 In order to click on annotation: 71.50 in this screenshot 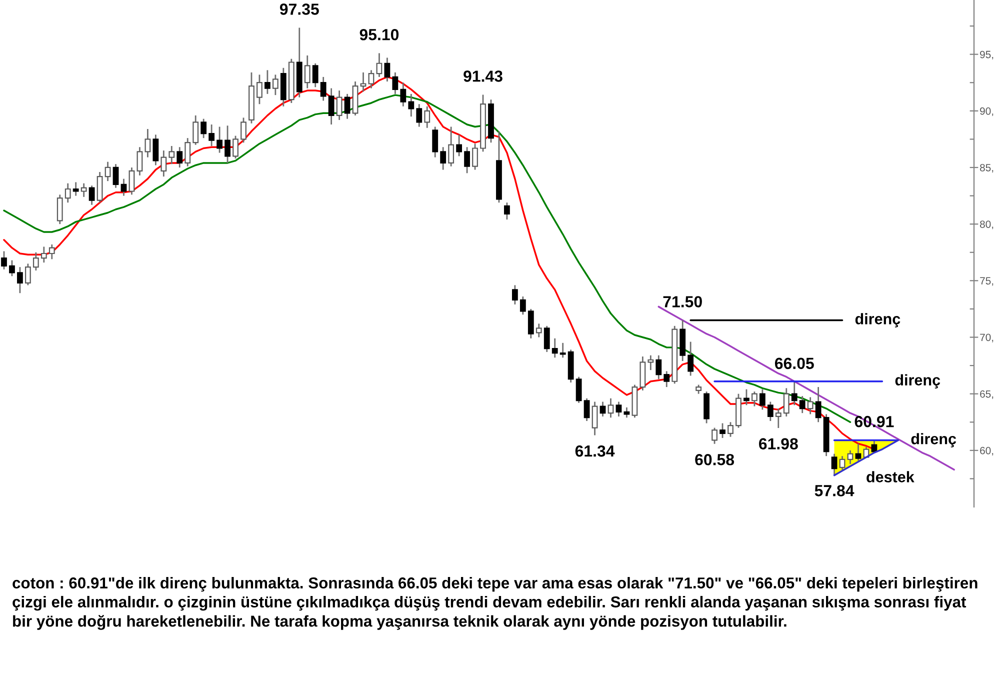, I will do `click(682, 302)`.